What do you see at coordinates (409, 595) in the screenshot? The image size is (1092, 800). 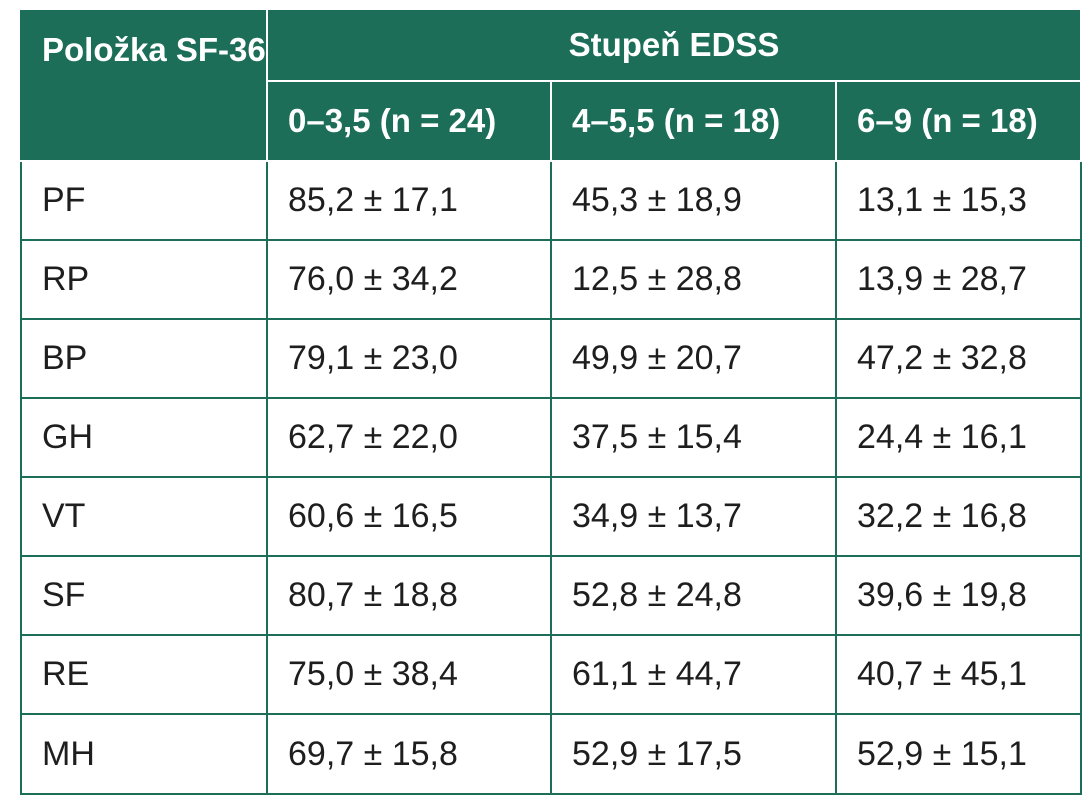 I see `table-cell: 80,7 ± 18,8` at bounding box center [409, 595].